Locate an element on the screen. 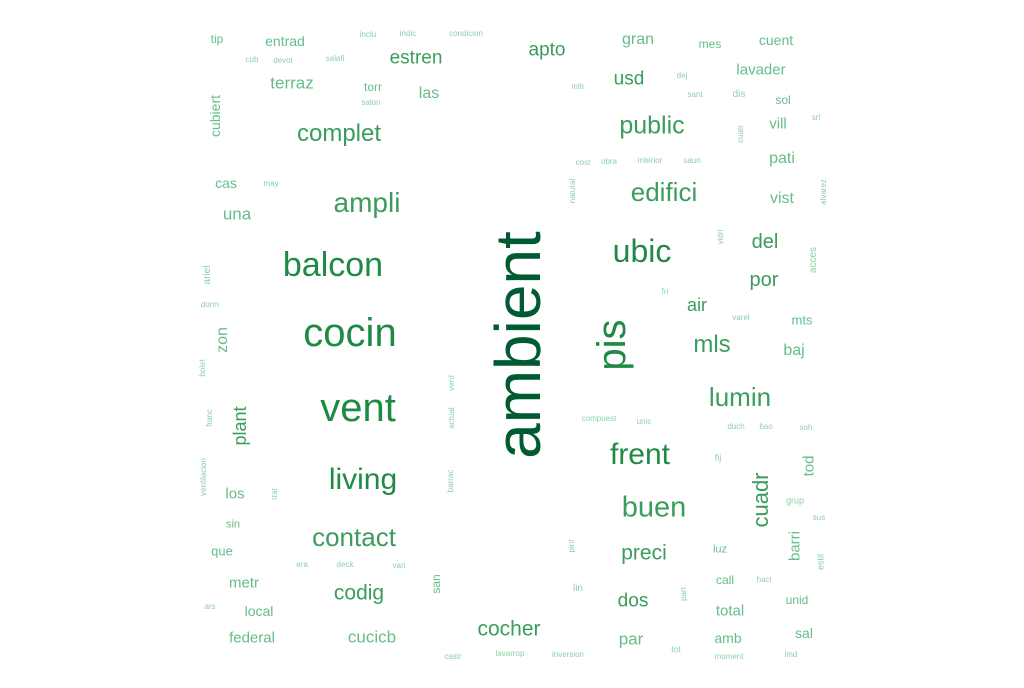 The width and height of the screenshot is (1024, 688). word-cost: cost is located at coordinates (583, 162).